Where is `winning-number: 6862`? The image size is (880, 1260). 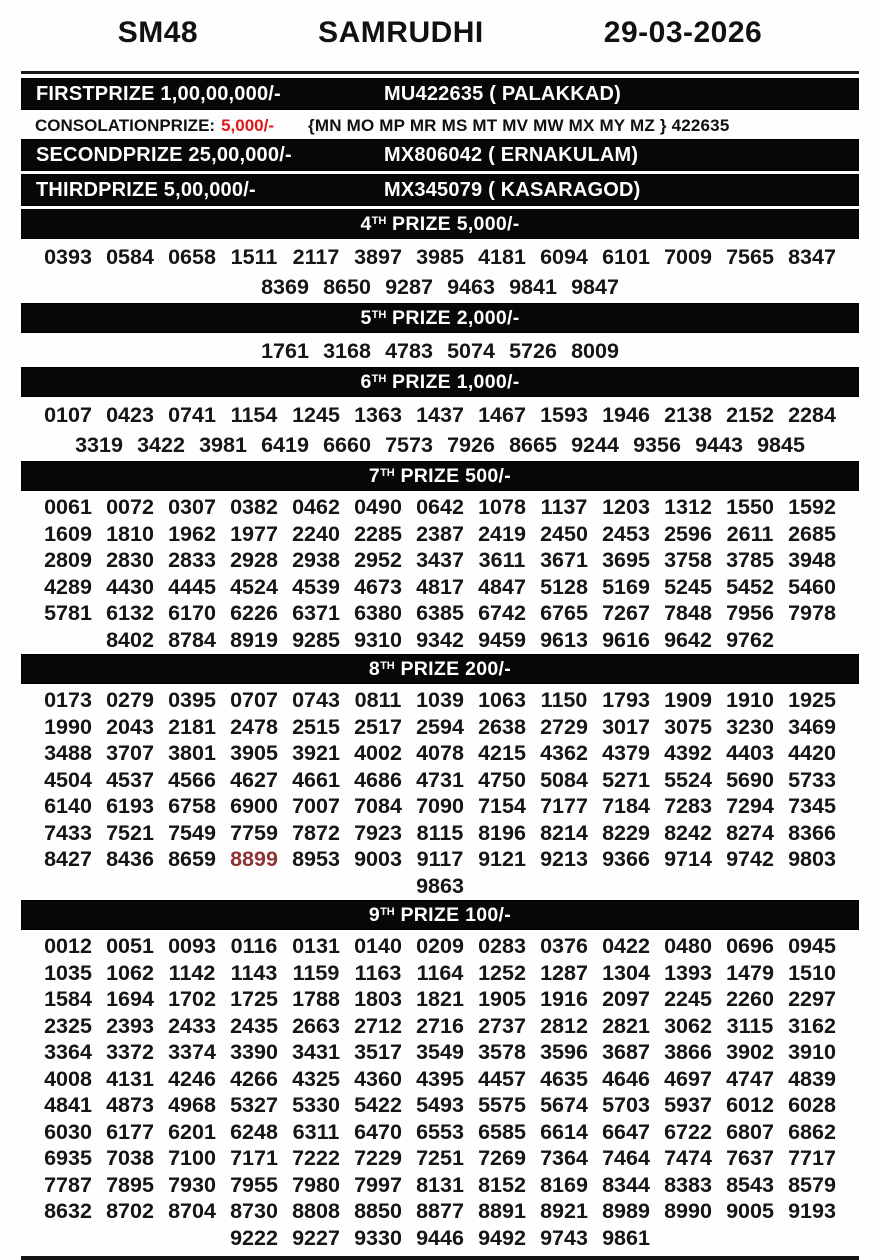
winning-number: 6862 is located at coordinates (812, 1131).